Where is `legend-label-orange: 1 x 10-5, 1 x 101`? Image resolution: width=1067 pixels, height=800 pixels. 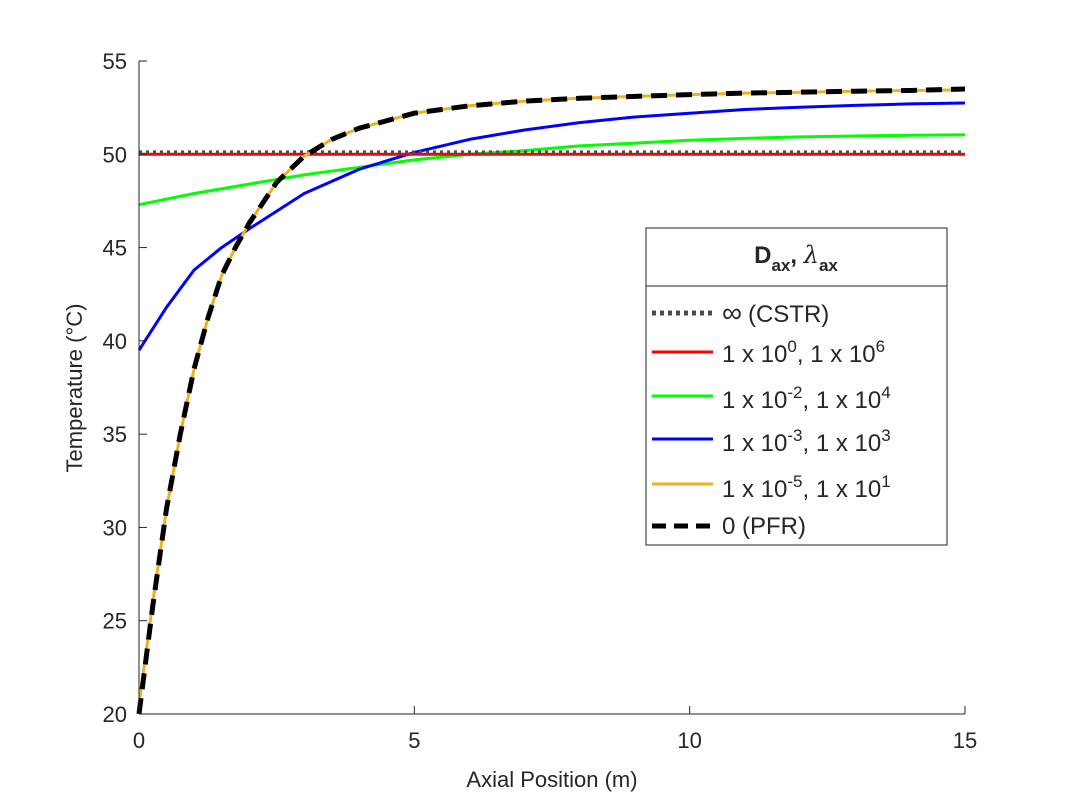 legend-label-orange: 1 x 10-5, 1 x 101 is located at coordinates (806, 487).